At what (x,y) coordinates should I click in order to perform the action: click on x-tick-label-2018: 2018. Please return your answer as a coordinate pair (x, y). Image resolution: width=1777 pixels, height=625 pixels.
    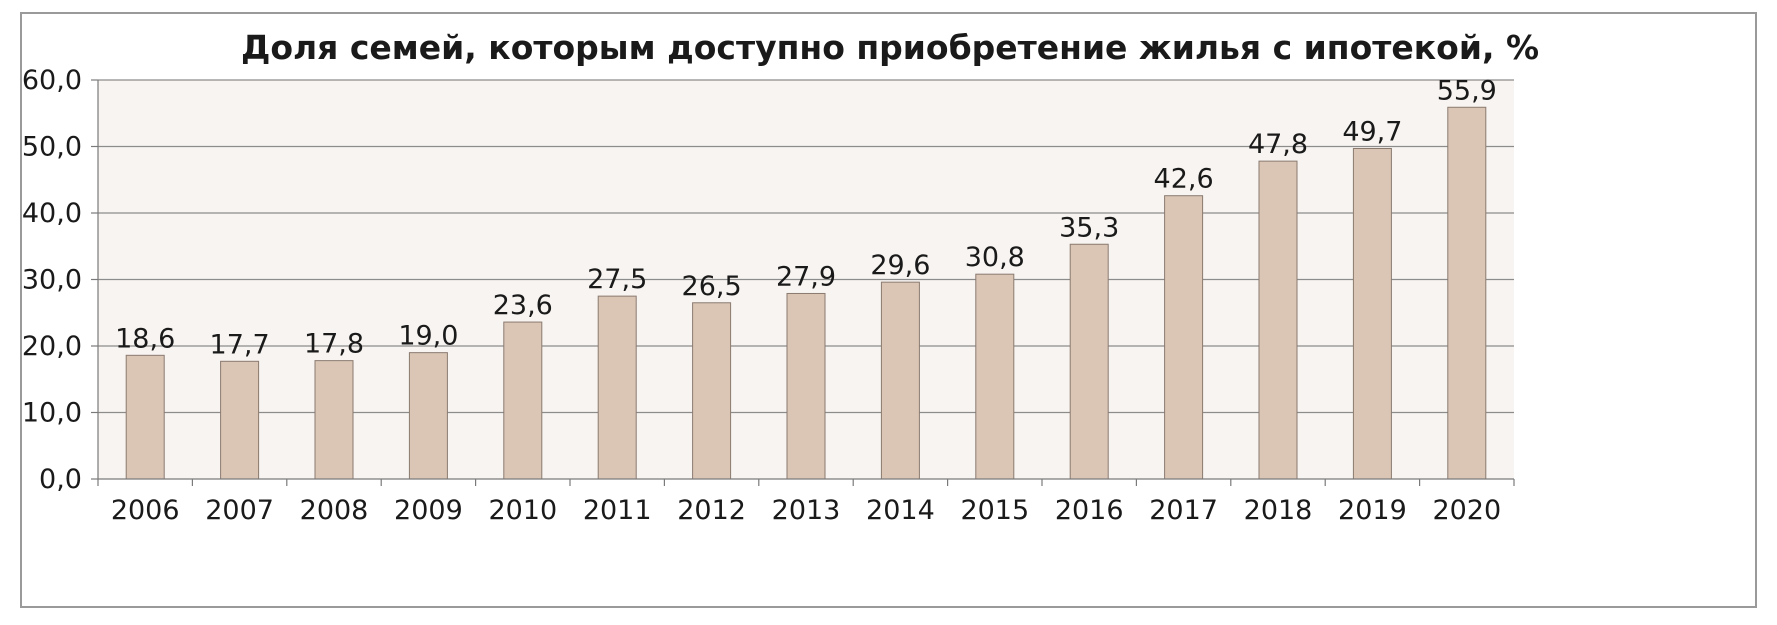
    Looking at the image, I should click on (1278, 510).